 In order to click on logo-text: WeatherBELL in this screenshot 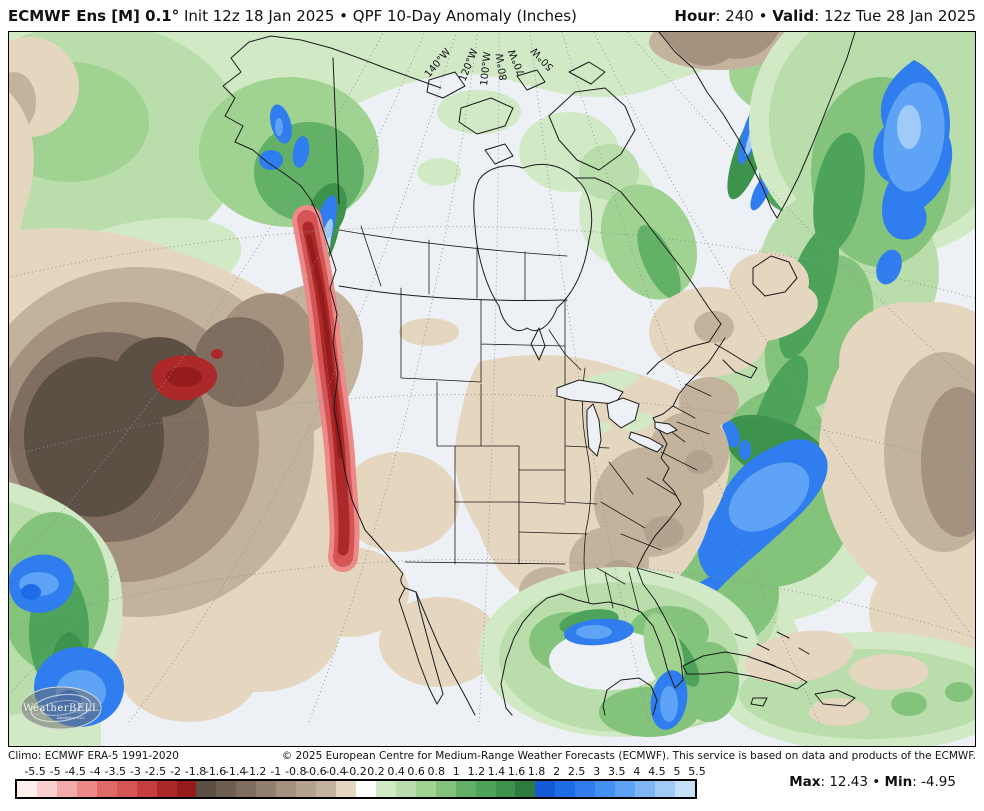, I will do `click(61, 708)`.